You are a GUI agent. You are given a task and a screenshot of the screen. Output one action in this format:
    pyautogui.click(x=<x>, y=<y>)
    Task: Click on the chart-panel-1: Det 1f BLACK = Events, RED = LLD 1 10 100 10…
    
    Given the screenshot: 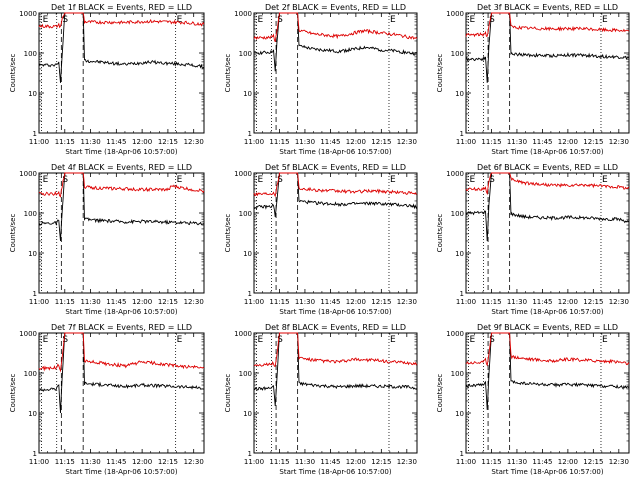 What is the action you would take?
    pyautogui.click(x=107, y=79)
    